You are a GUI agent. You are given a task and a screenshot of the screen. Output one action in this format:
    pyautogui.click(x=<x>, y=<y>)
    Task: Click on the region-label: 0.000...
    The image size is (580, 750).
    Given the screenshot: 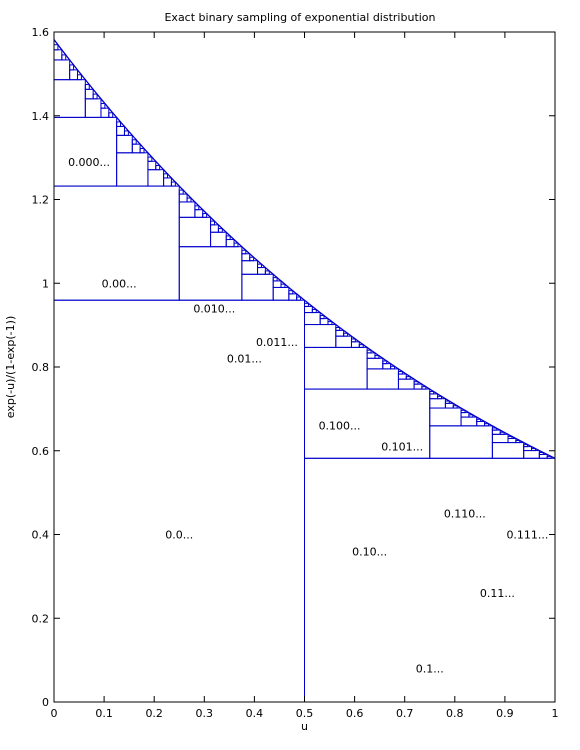 What is the action you would take?
    pyautogui.click(x=89, y=162)
    